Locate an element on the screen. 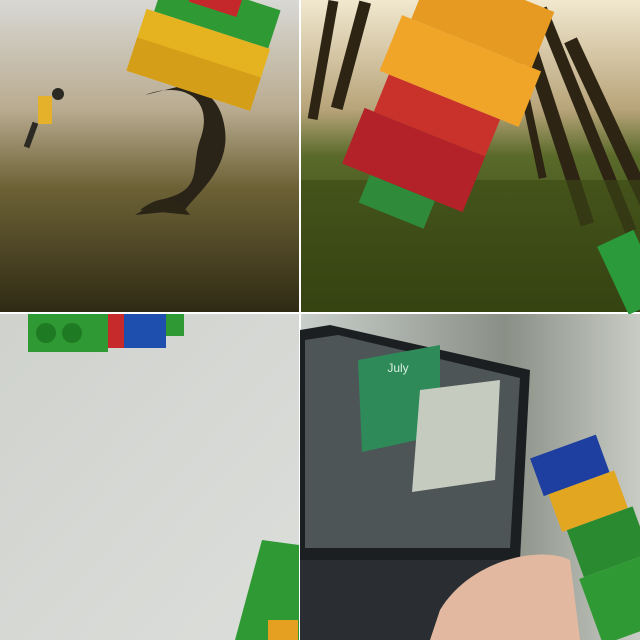 This screenshot has height=640, width=640. app-window is located at coordinates (456, 436).